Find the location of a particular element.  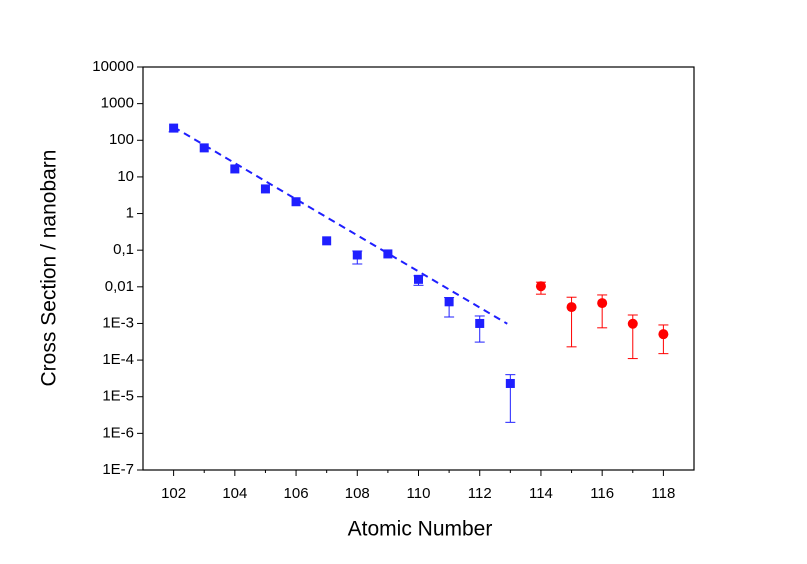

x-tick-label: 110 is located at coordinates (419, 493).